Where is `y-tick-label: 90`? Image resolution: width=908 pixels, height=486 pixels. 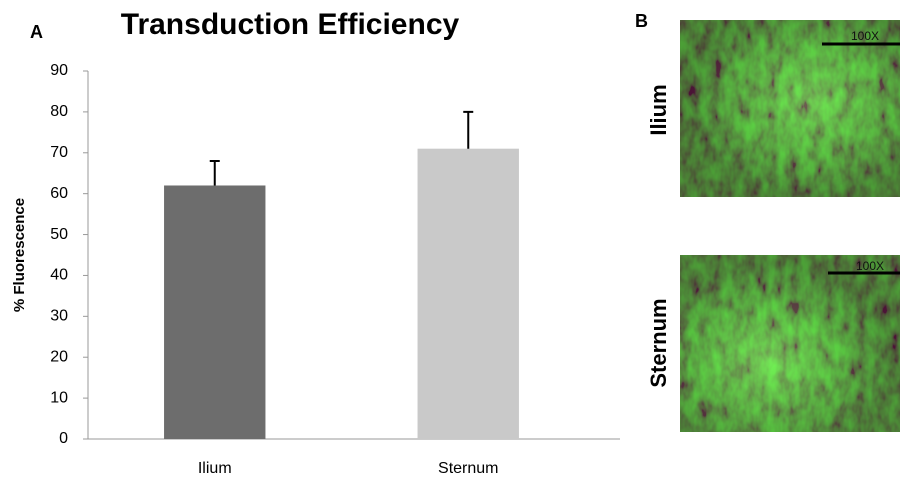 y-tick-label: 90 is located at coordinates (59, 70).